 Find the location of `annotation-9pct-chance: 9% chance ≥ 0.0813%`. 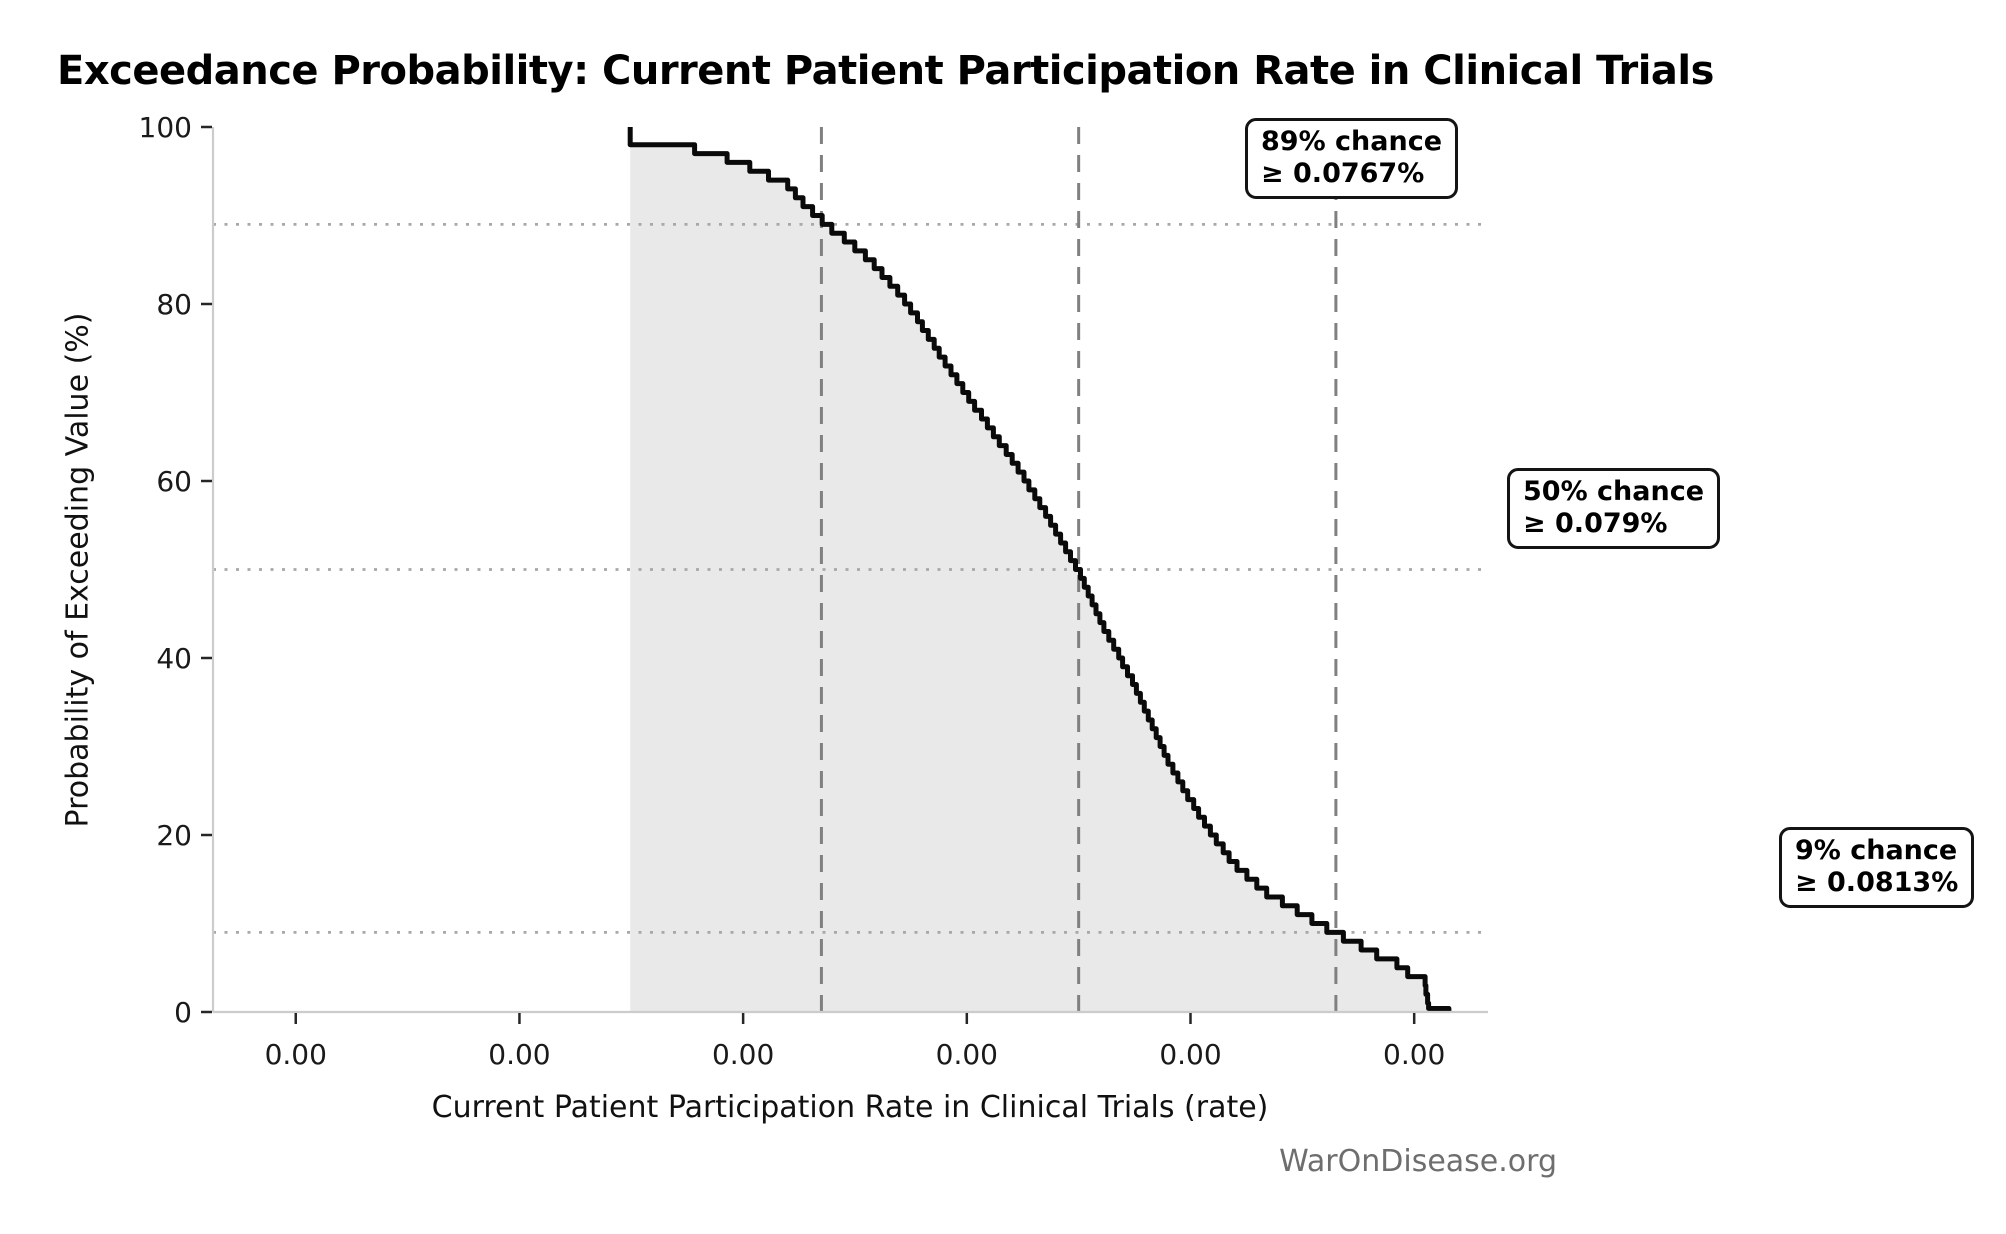

annotation-9pct-chance: 9% chance ≥ 0.0813% is located at coordinates (1877, 867).